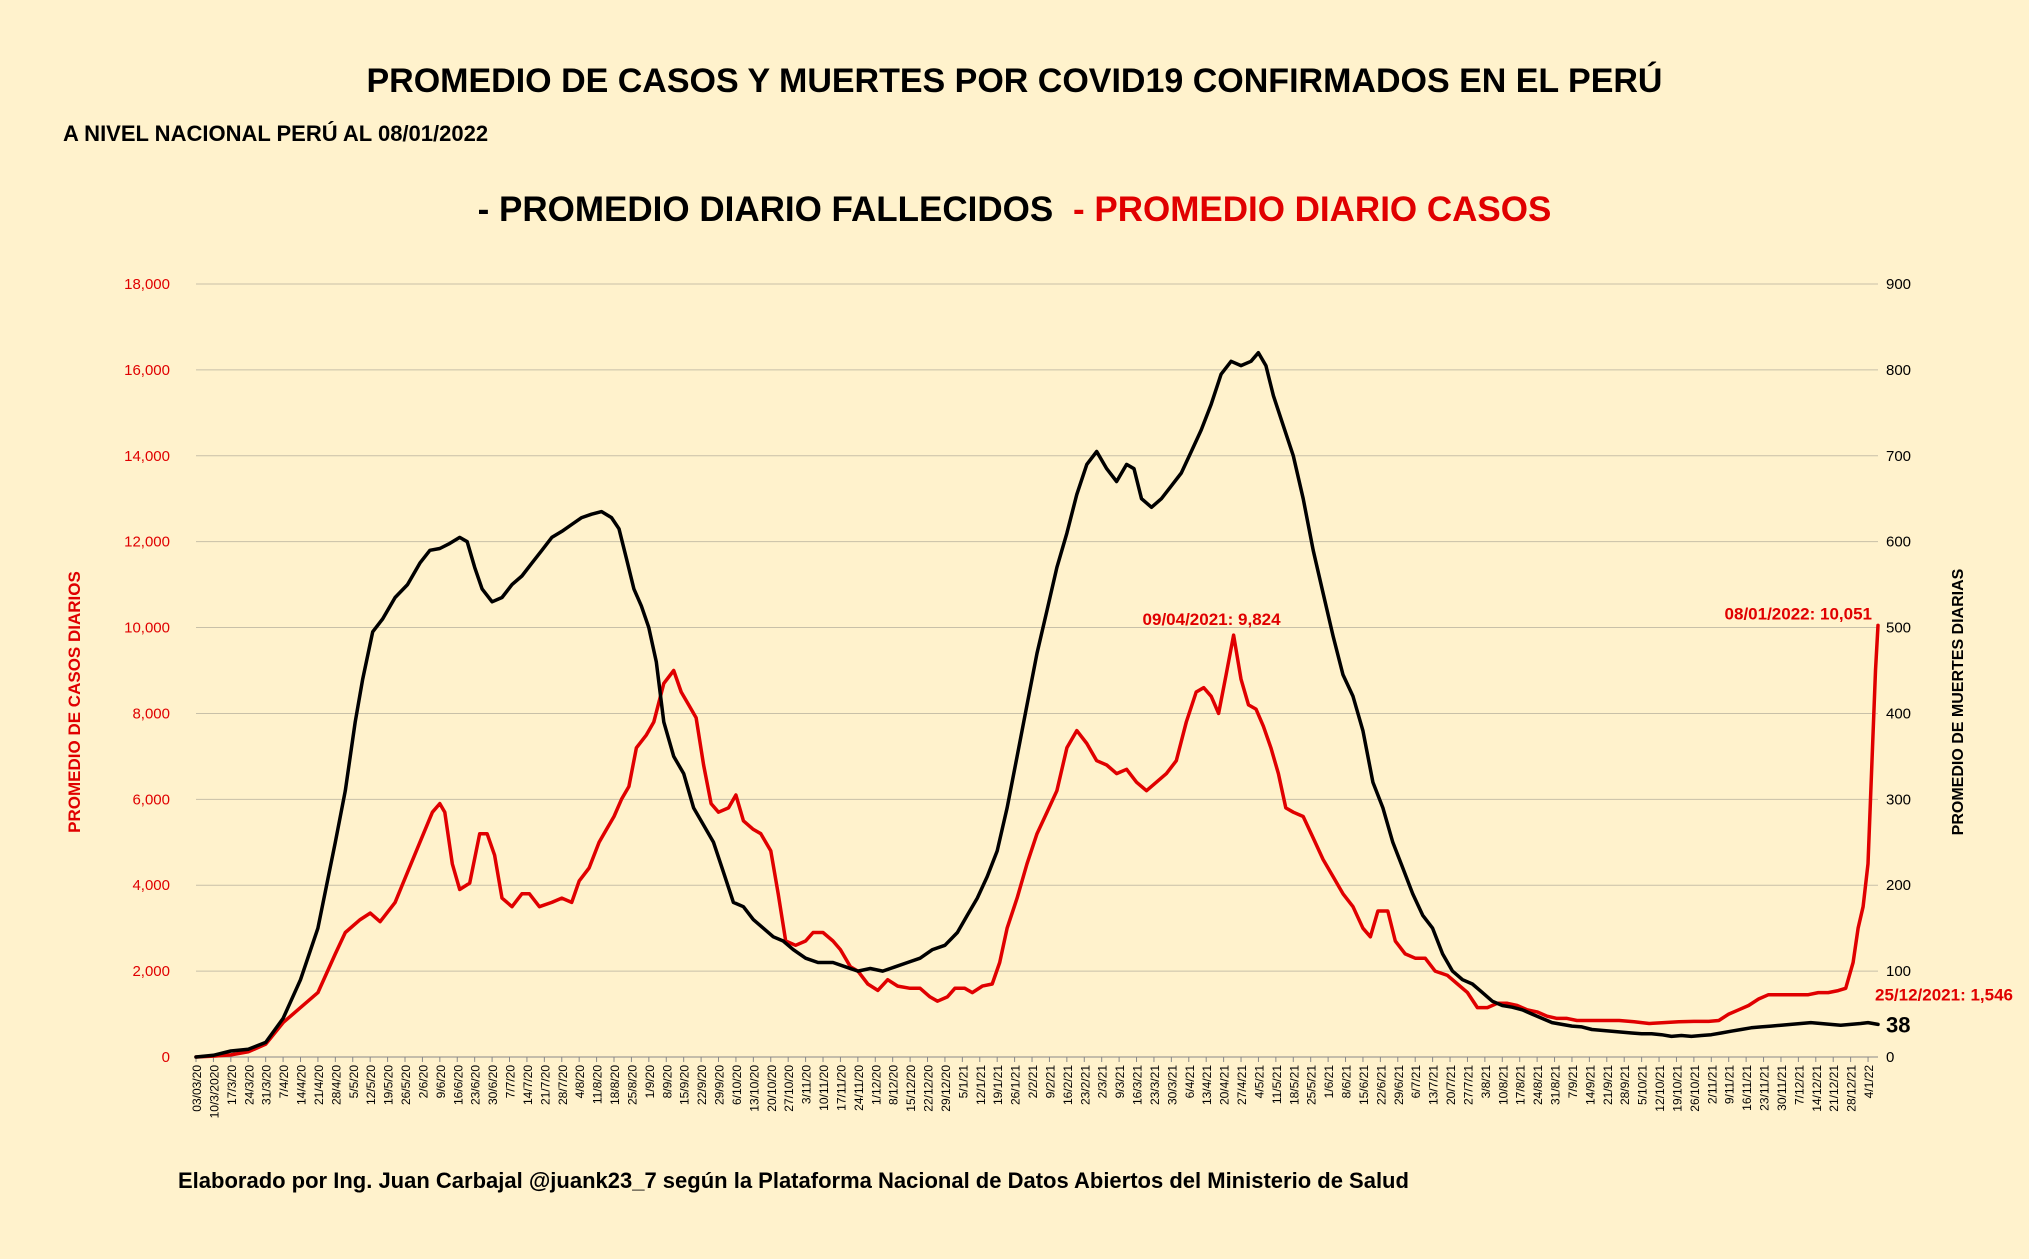 The width and height of the screenshot is (2029, 1259). Describe the element at coordinates (423, 1082) in the screenshot. I see `x-tick-label: 2/6/20` at that location.